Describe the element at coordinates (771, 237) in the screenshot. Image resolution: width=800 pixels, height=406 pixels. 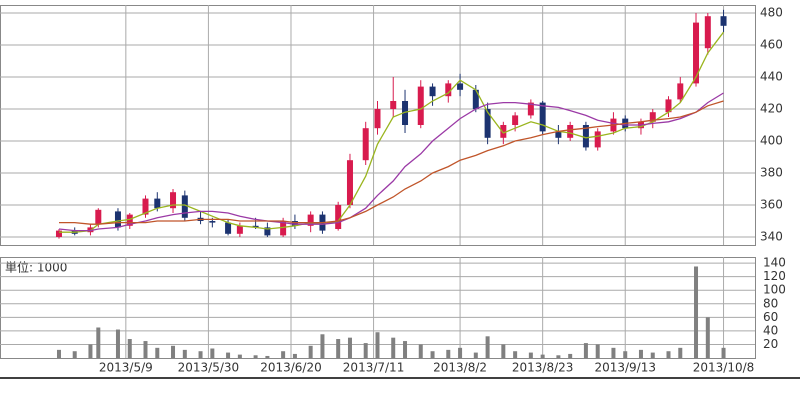
I see `y-tick-label: 340` at that location.